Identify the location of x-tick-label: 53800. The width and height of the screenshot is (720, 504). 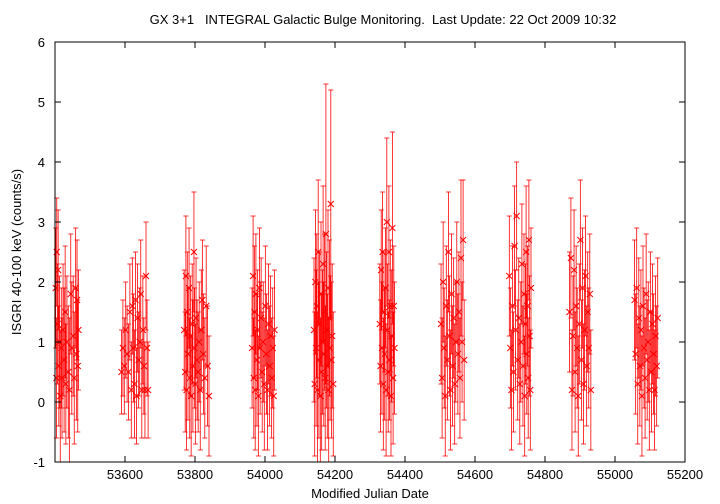
(195, 474).